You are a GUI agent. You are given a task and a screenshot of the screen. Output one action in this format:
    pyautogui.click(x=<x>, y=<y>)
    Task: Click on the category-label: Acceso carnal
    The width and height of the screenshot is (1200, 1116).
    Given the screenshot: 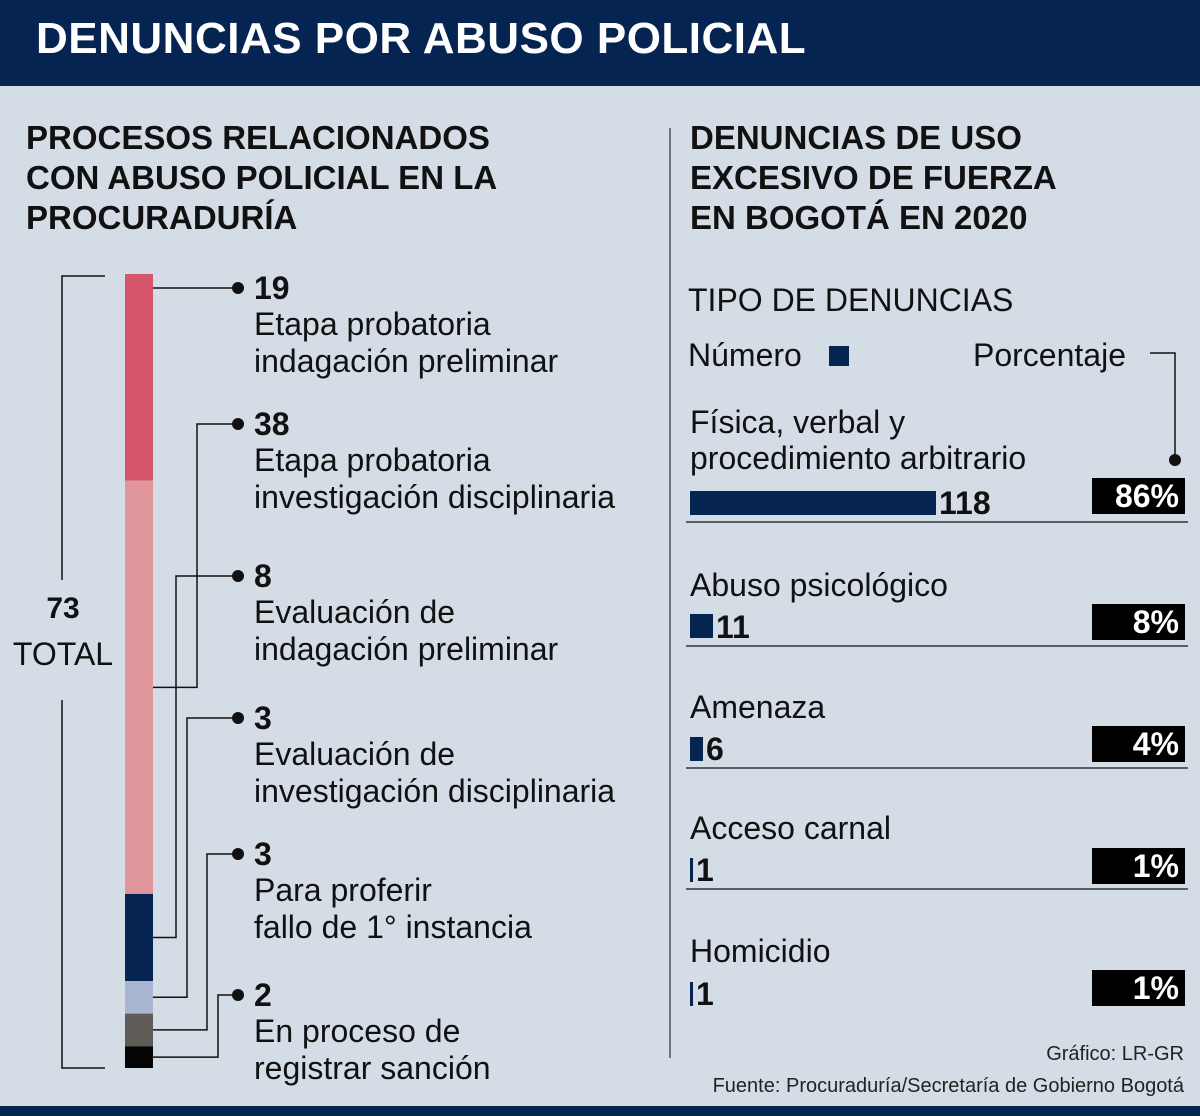 What is the action you would take?
    pyautogui.click(x=790, y=828)
    